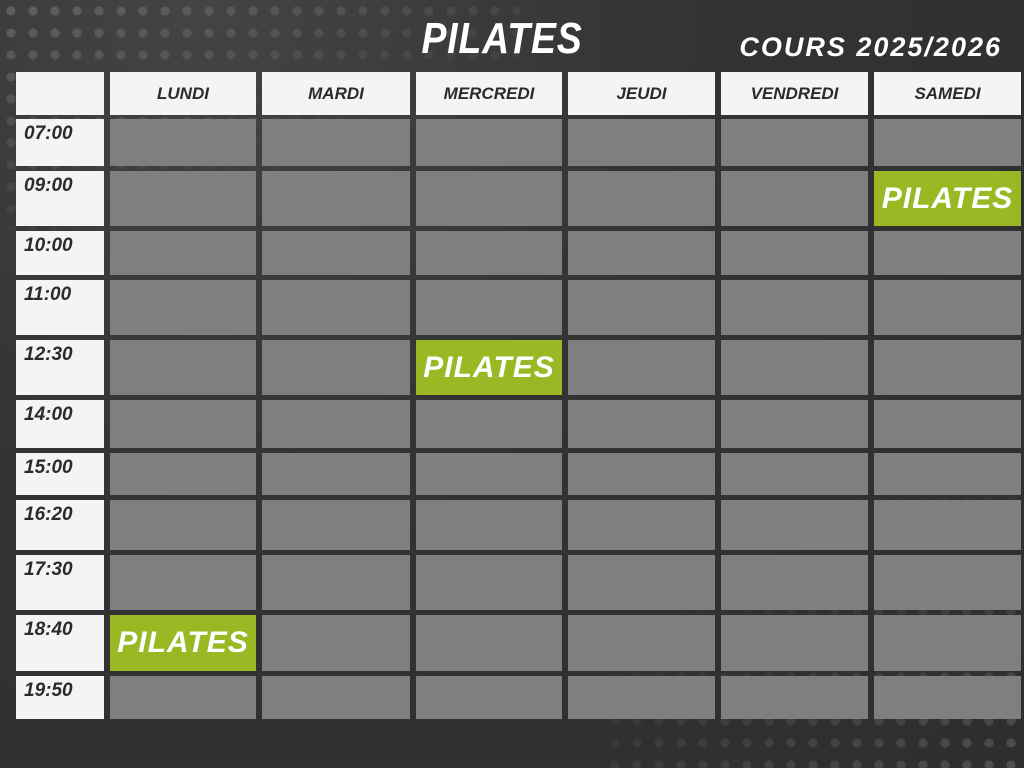 The height and width of the screenshot is (768, 1024). I want to click on time-label: 09:00, so click(60, 198).